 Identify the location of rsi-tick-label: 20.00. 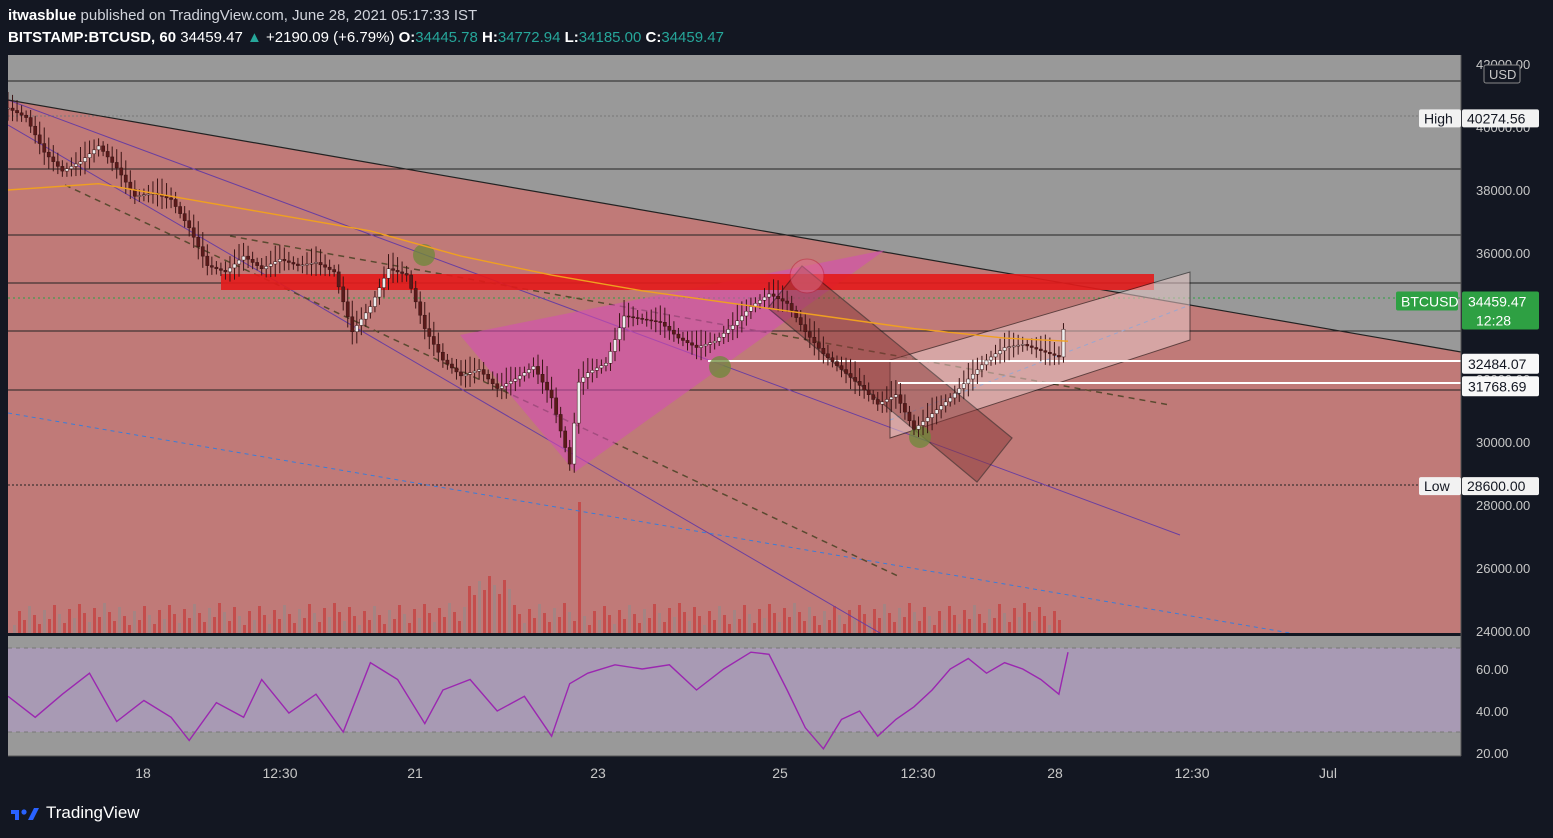
(1492, 753).